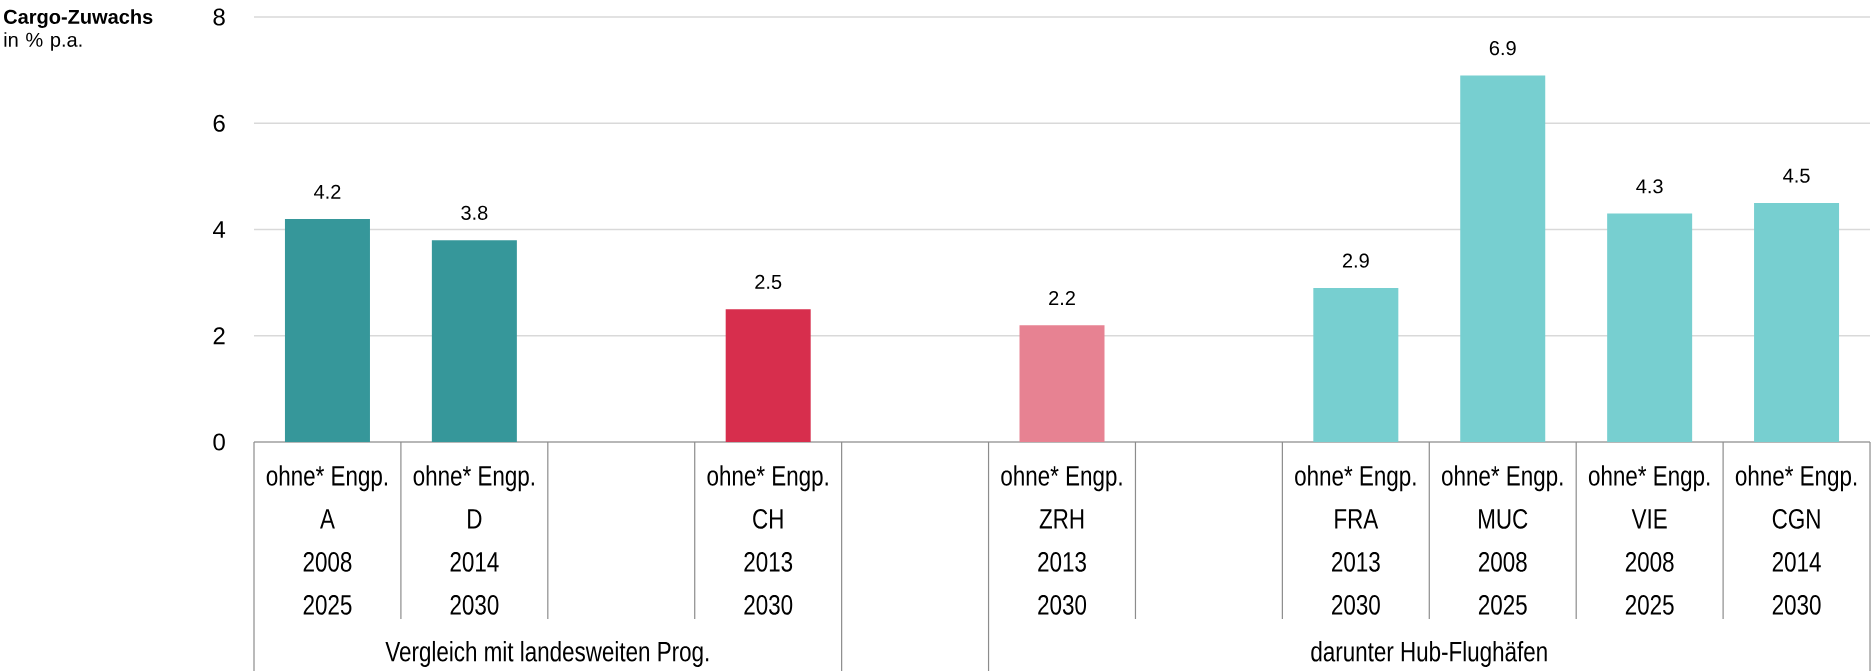 The image size is (1874, 671). Describe the element at coordinates (219, 123) in the screenshot. I see `y-tick-label: 6` at that location.